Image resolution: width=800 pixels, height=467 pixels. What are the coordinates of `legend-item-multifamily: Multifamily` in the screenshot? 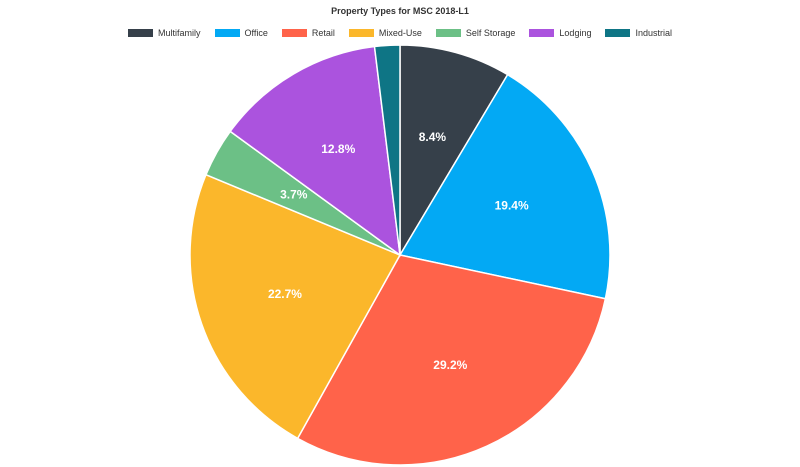 It's located at (164, 33).